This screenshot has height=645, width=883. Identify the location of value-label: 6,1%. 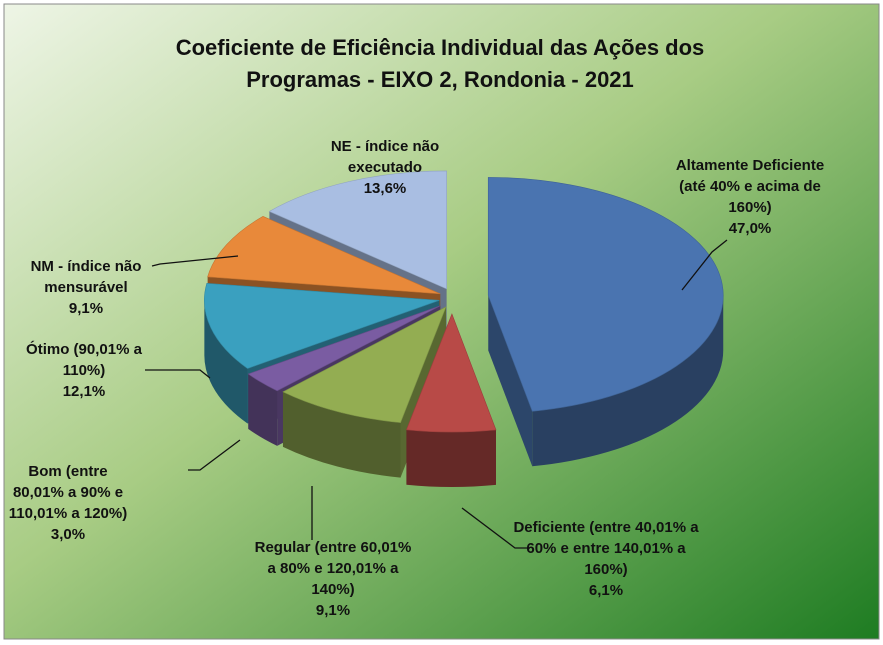
(606, 590).